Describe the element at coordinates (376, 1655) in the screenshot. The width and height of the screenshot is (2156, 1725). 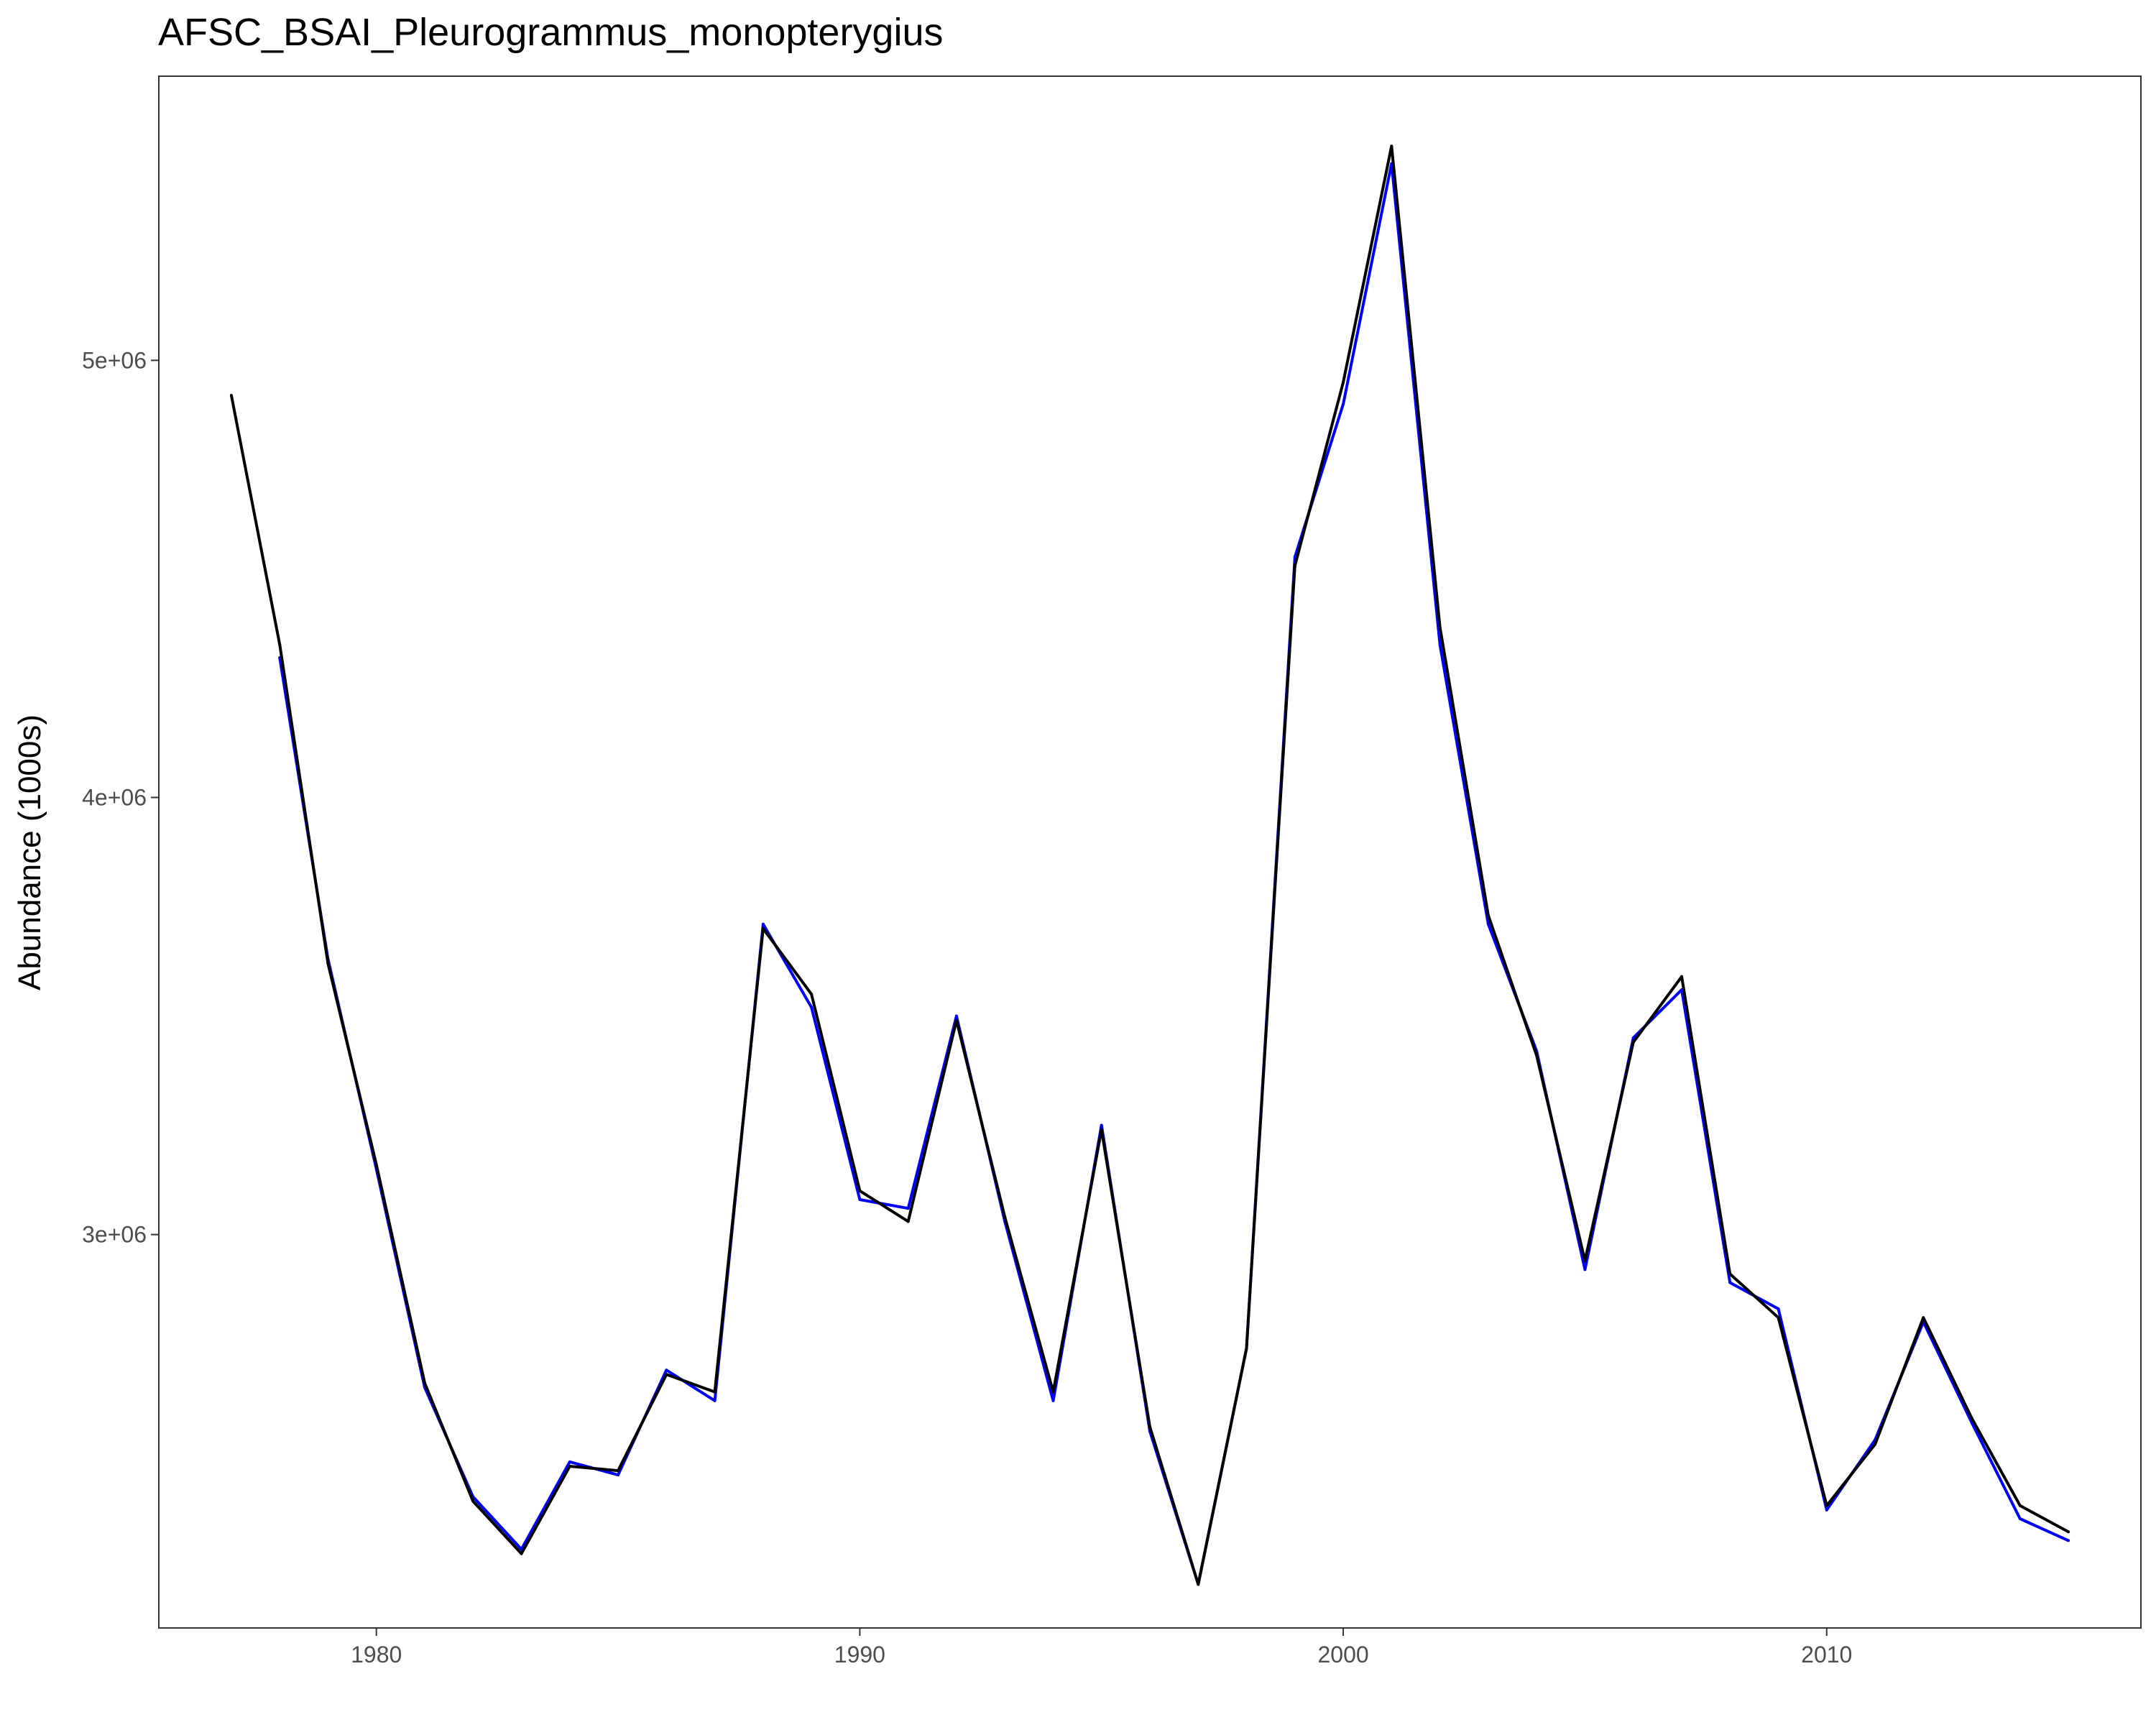
I see `x-tick-label: 1980` at that location.